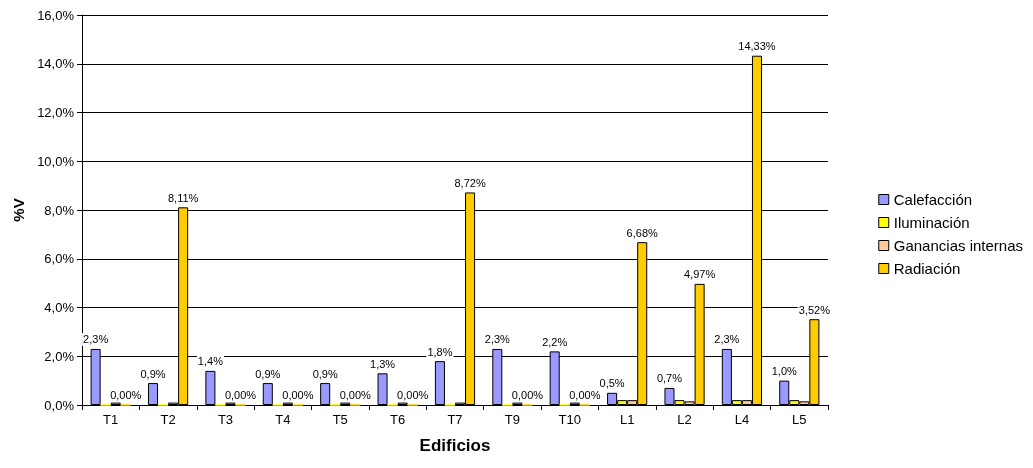  I want to click on data-label: 1,0%, so click(784, 371).